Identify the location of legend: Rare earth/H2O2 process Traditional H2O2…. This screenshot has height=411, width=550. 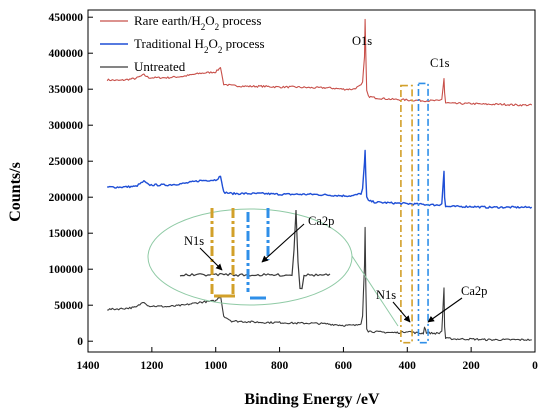
(182, 43).